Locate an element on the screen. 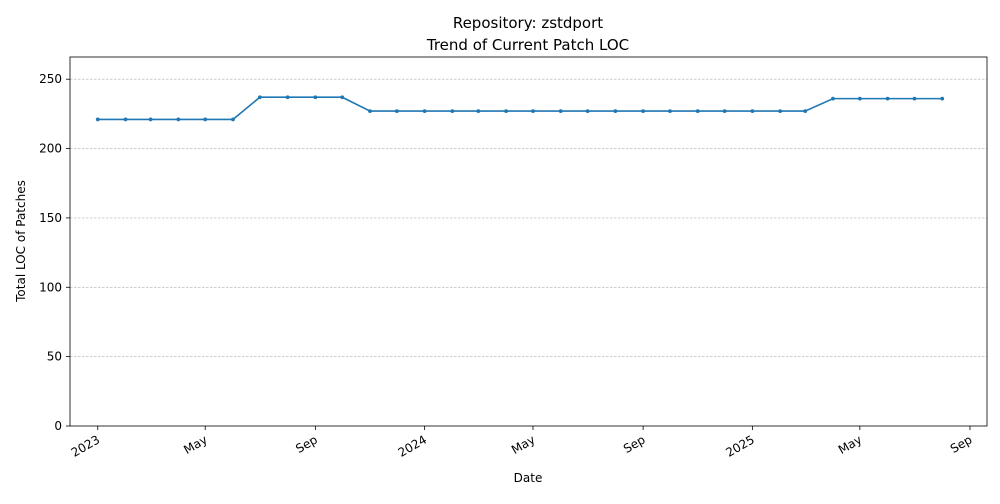  x-tick-label: 2023 is located at coordinates (85, 445).